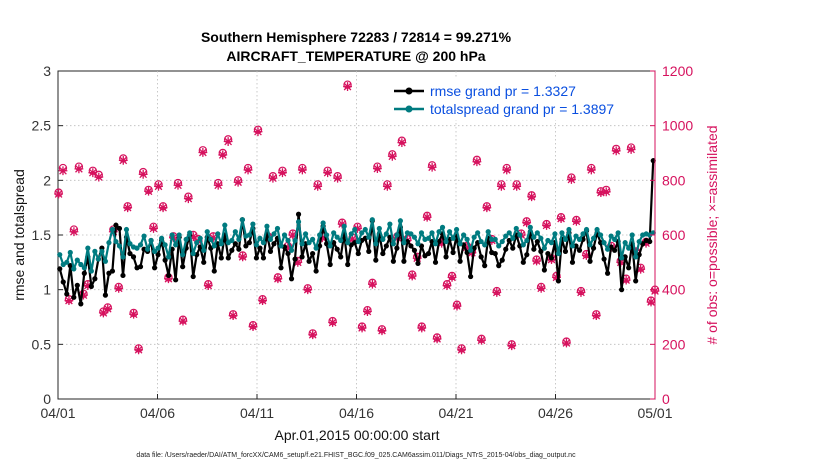 Image resolution: width=830 pixels, height=470 pixels. What do you see at coordinates (157, 413) in the screenshot?
I see `x-tick-label: 04/06` at bounding box center [157, 413].